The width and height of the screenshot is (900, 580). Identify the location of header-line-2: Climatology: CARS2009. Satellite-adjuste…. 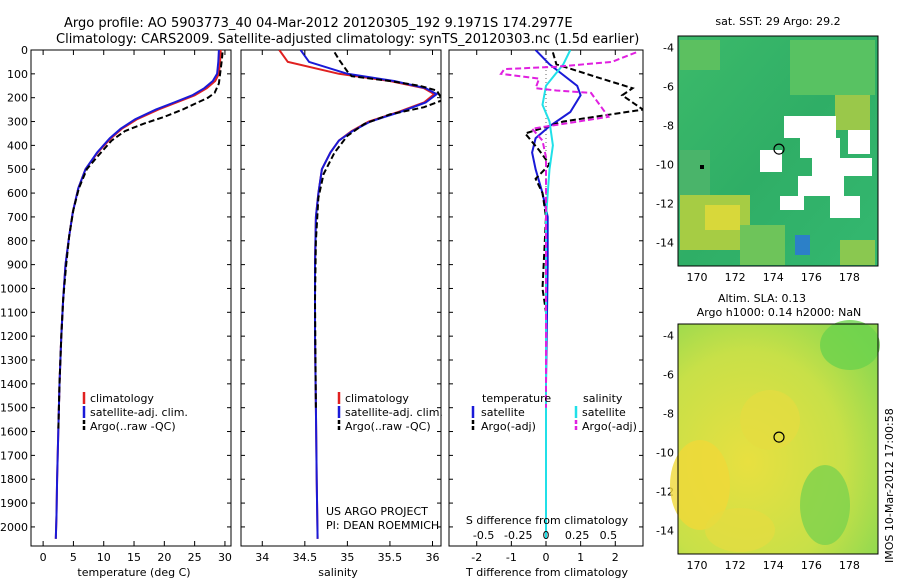
(347, 39).